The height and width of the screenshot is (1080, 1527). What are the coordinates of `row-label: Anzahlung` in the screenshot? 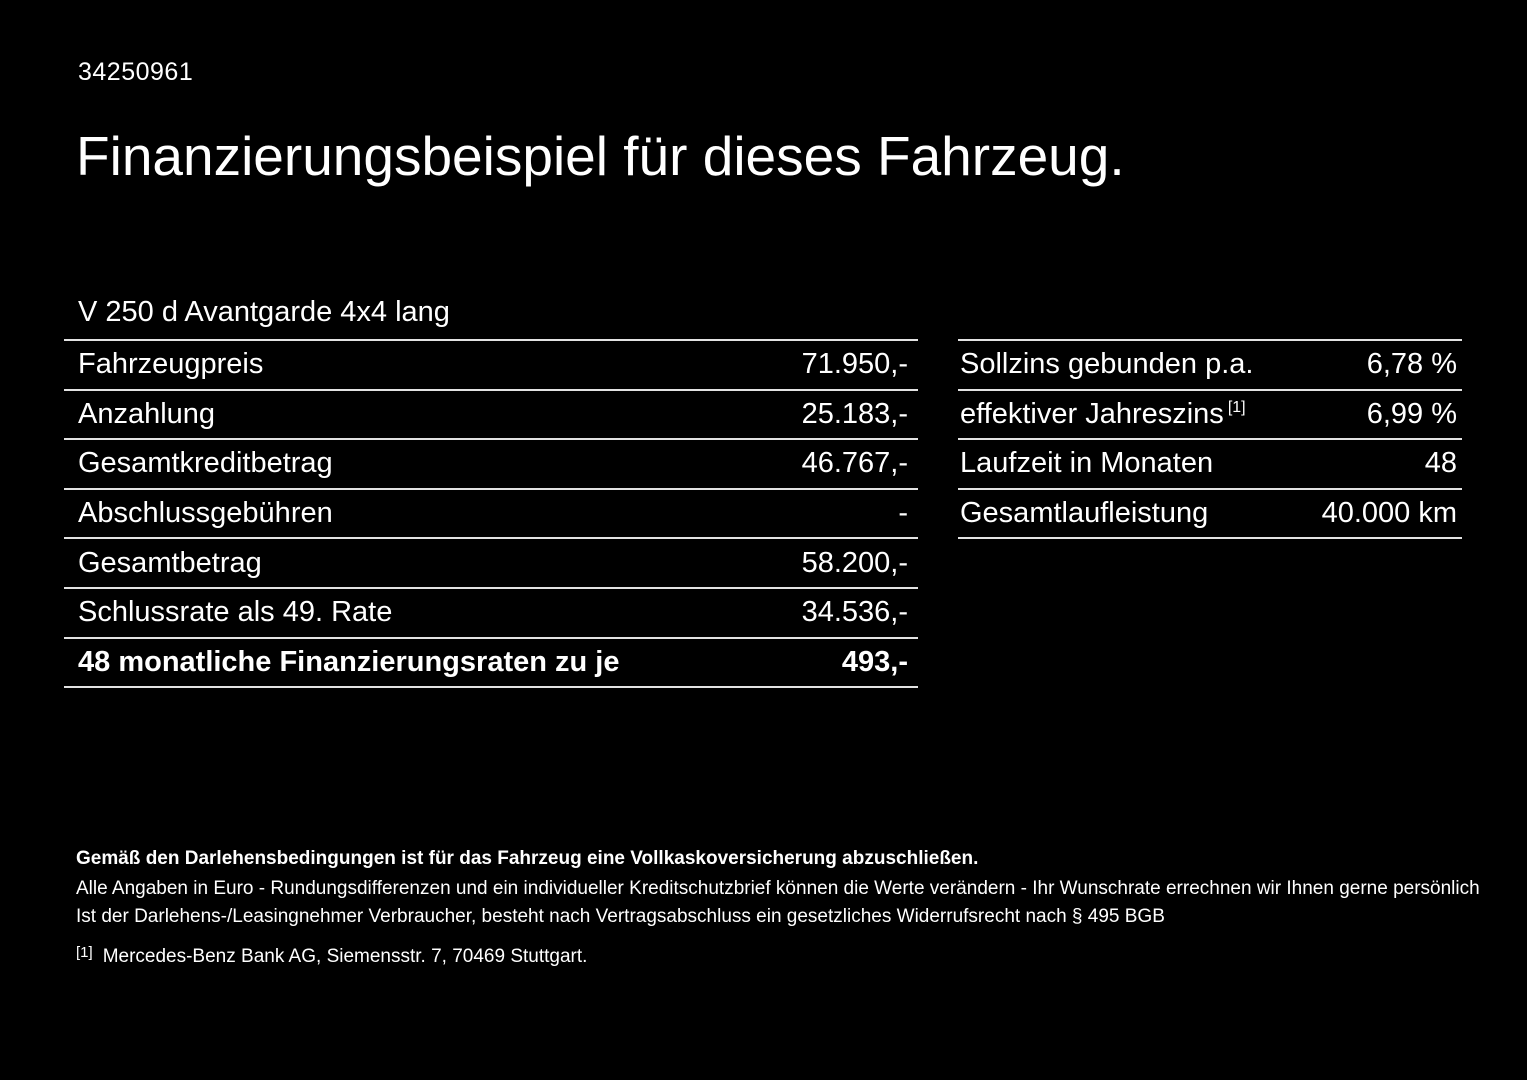 It's located at (147, 413).